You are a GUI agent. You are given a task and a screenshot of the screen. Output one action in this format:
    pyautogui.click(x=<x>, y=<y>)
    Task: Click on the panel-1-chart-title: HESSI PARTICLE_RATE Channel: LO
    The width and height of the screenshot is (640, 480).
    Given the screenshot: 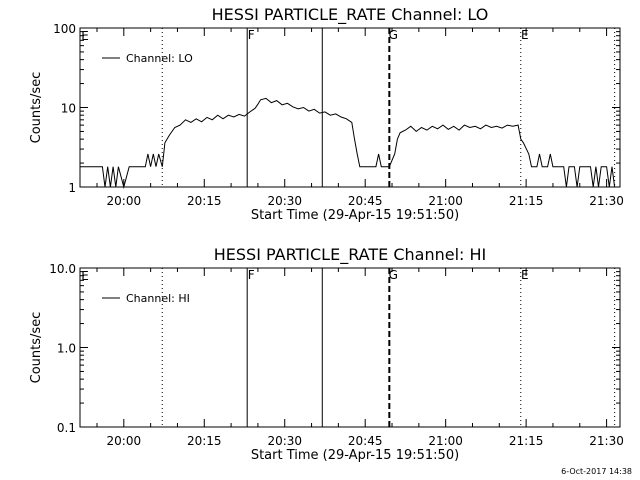 What is the action you would take?
    pyautogui.click(x=350, y=15)
    